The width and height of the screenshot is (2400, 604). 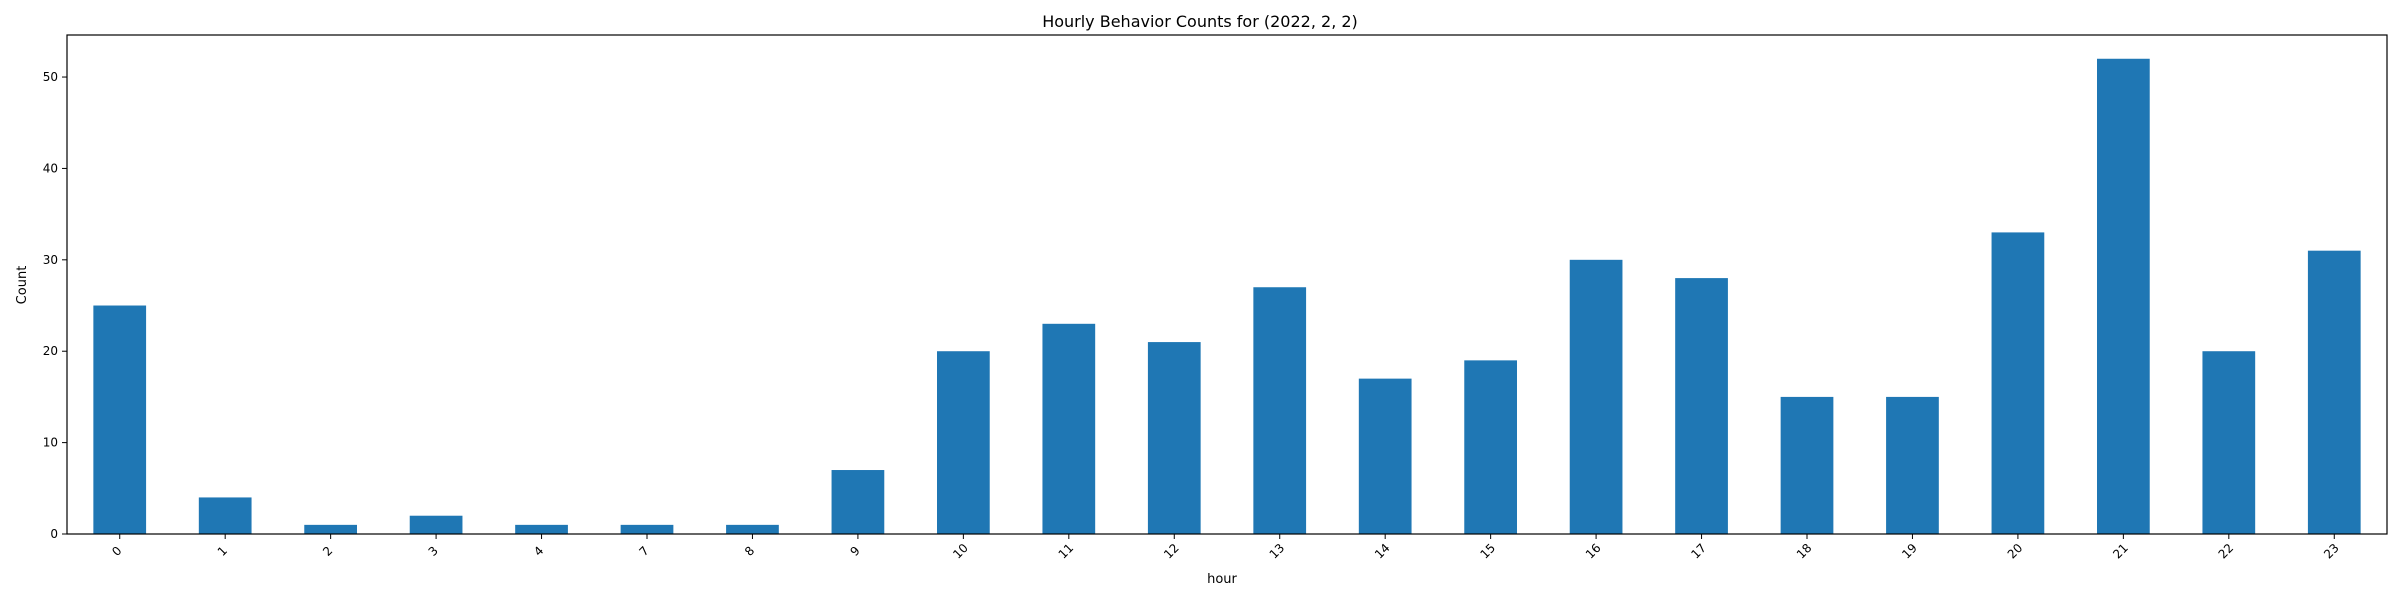 What do you see at coordinates (50, 351) in the screenshot?
I see `y-tick-label: 20` at bounding box center [50, 351].